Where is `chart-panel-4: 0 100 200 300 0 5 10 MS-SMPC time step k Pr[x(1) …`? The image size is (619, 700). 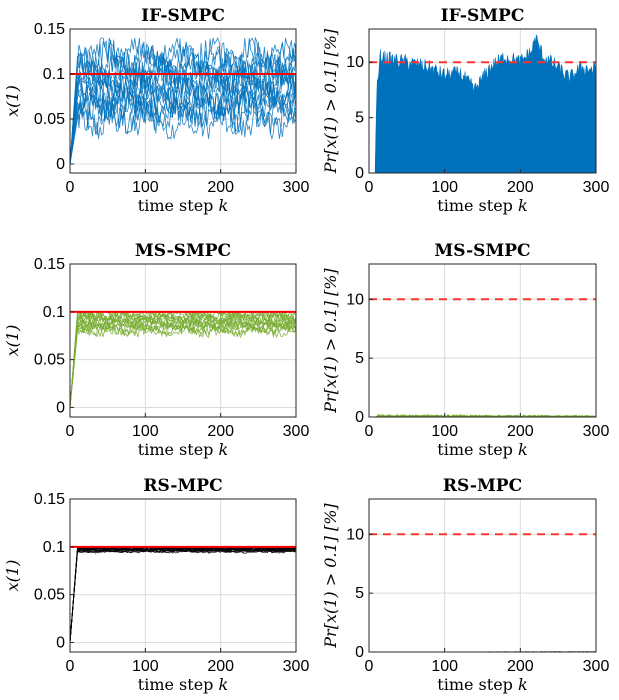
chart-panel-4: 0 100 200 300 0 5 10 MS-SMPC time step k Pr[x(1) … is located at coordinates (465, 350).